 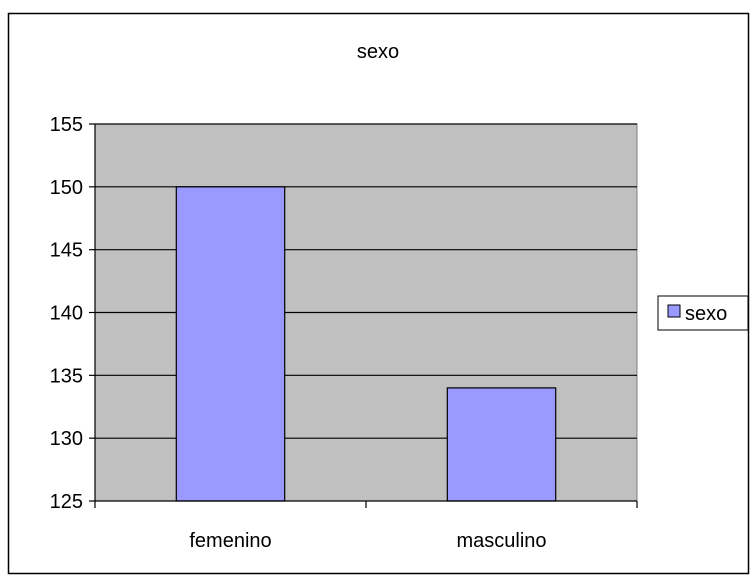 What do you see at coordinates (674, 311) in the screenshot?
I see `legend-swatch` at bounding box center [674, 311].